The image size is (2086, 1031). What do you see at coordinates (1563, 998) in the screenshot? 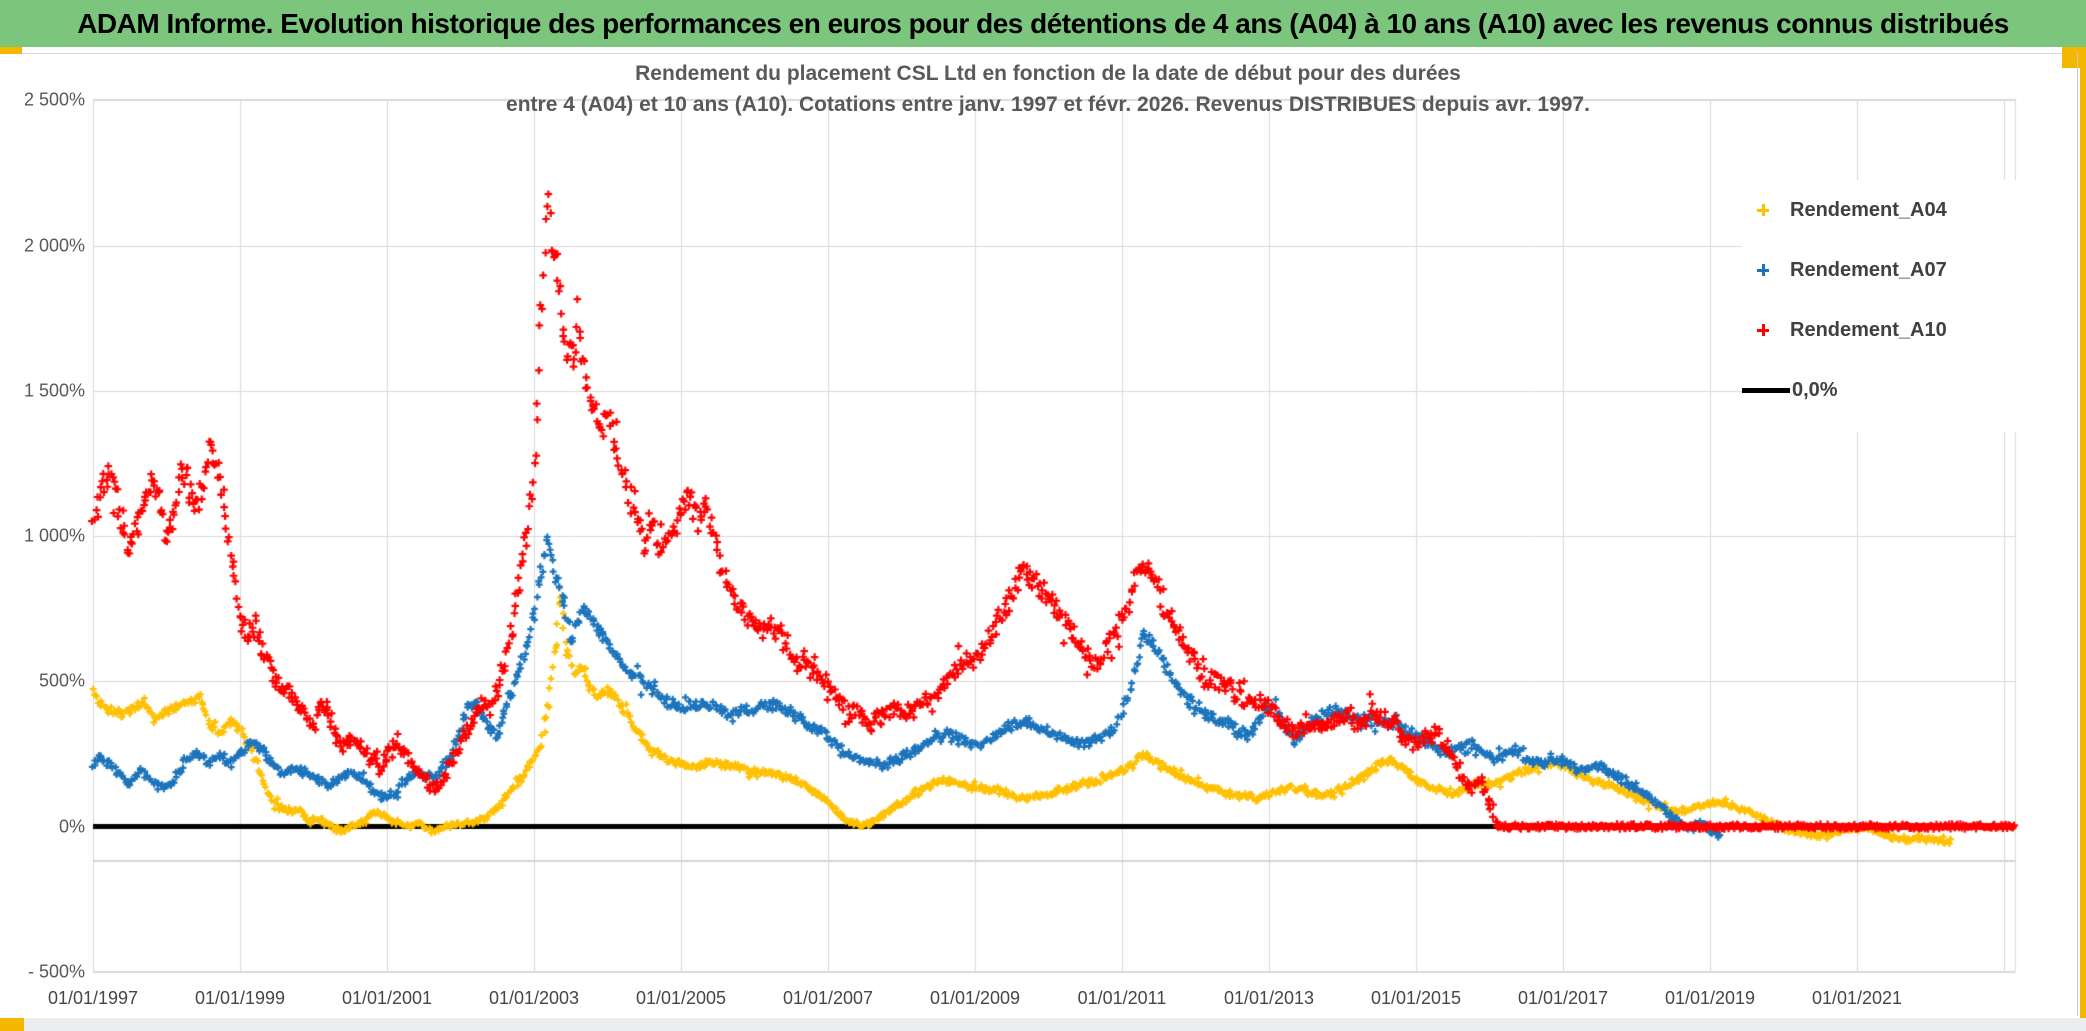
I see `x-axis-tick-label: 01/01/2017` at bounding box center [1563, 998].